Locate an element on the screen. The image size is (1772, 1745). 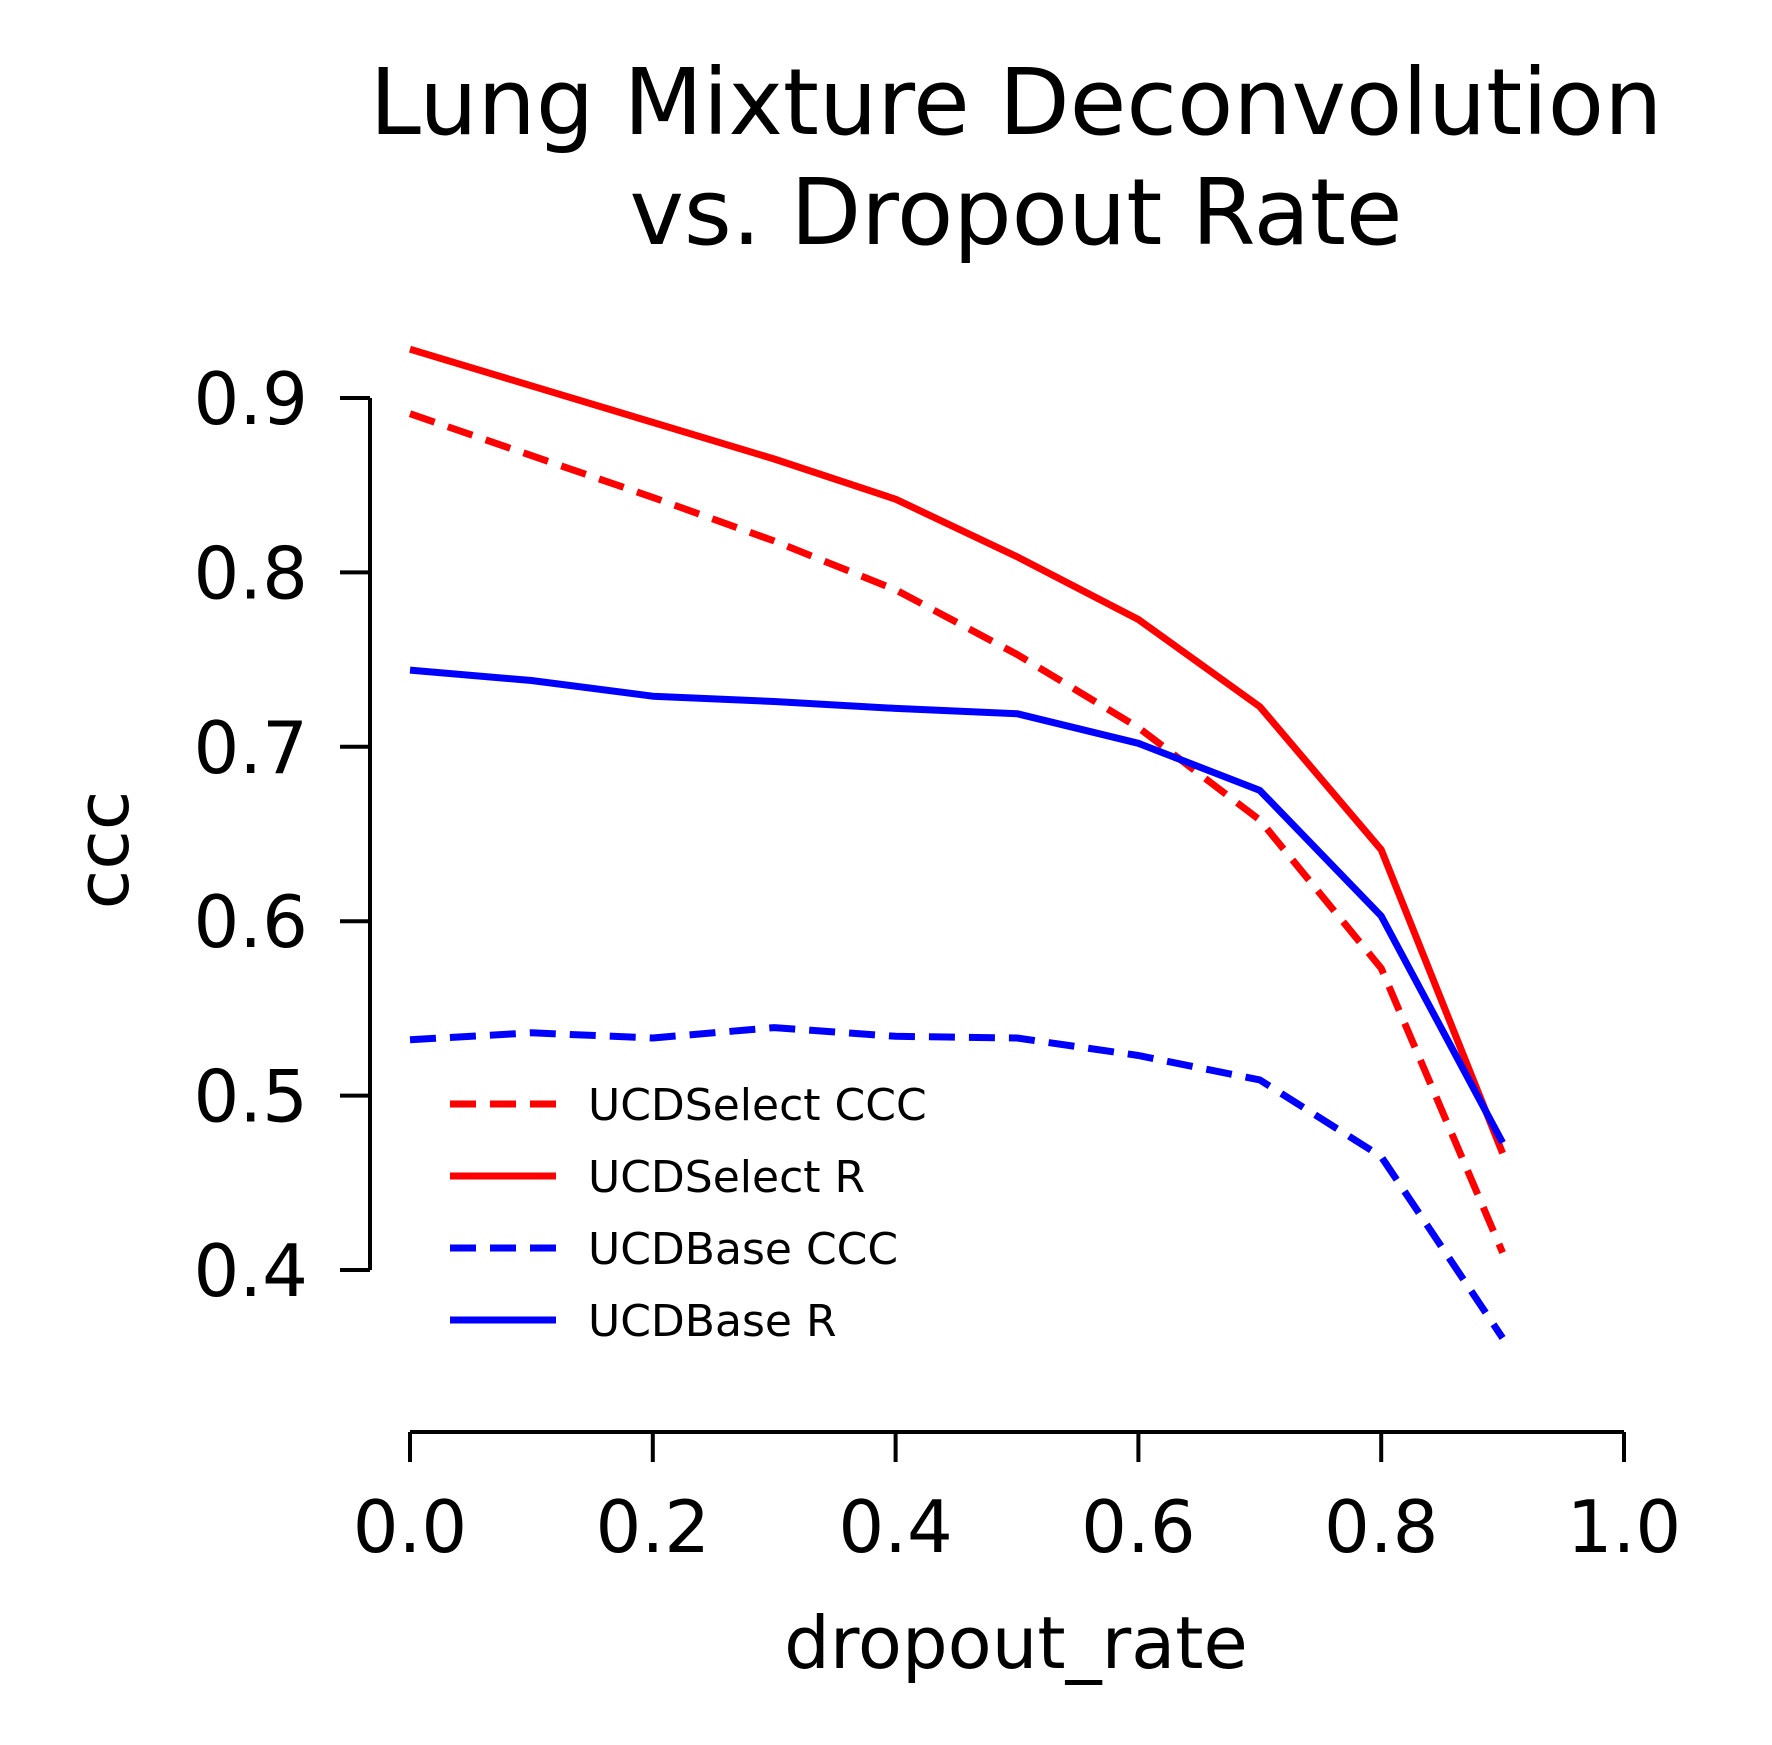
legend-label-ucdselect-ccc: UCDSelect CCC is located at coordinates (757, 1105).